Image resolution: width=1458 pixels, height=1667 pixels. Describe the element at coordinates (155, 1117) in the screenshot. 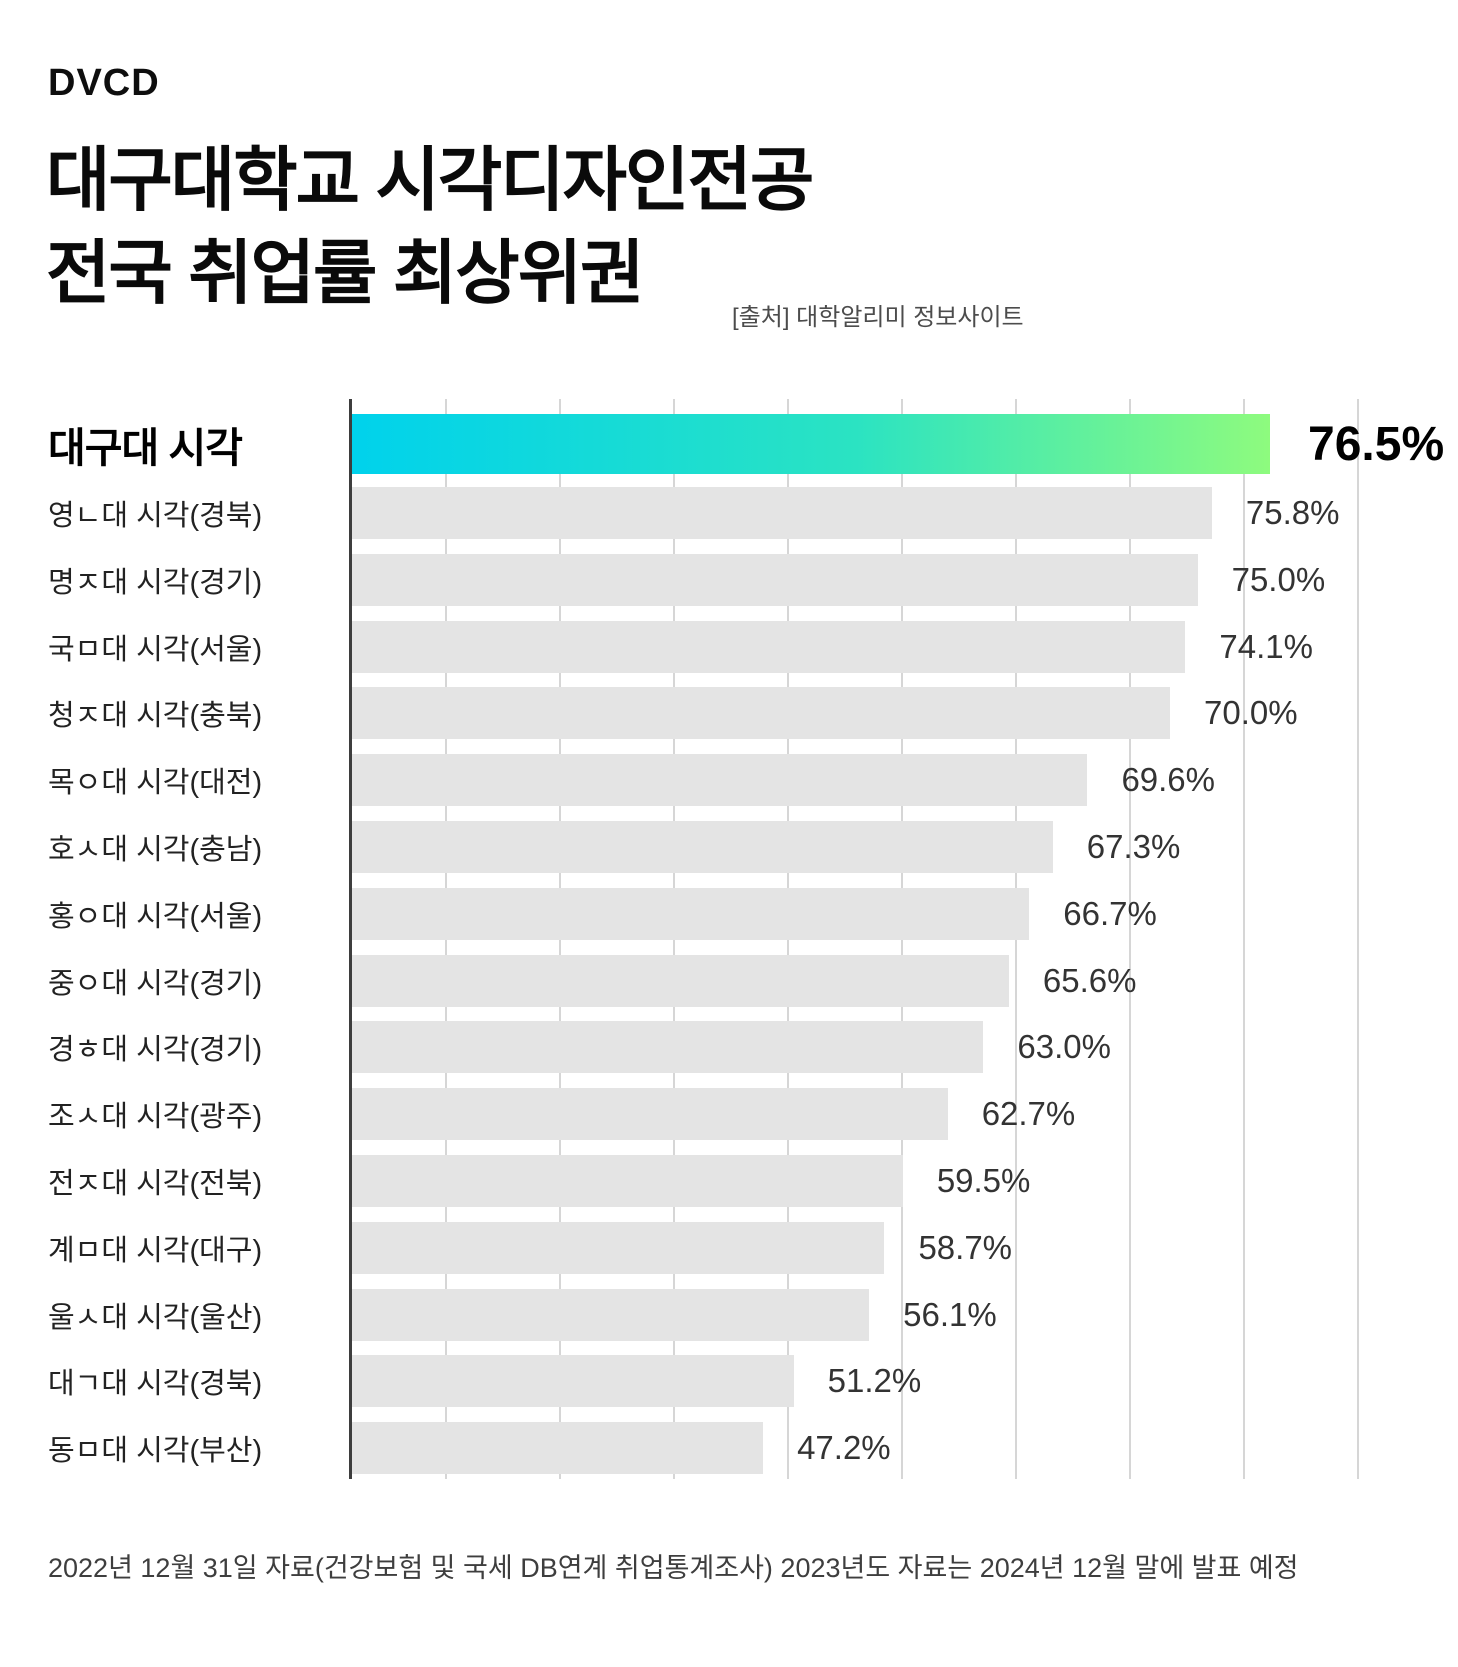

I see `bar-category-label: 조ㅅ대 시각(광주)` at that location.